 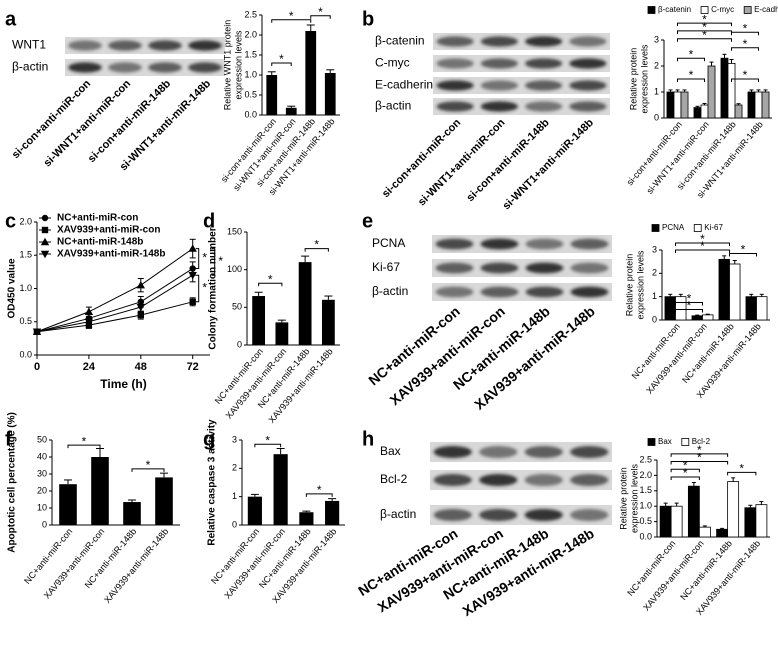 What do you see at coordinates (386, 267) in the screenshot?
I see `blot-row-label: Ki-67` at bounding box center [386, 267].